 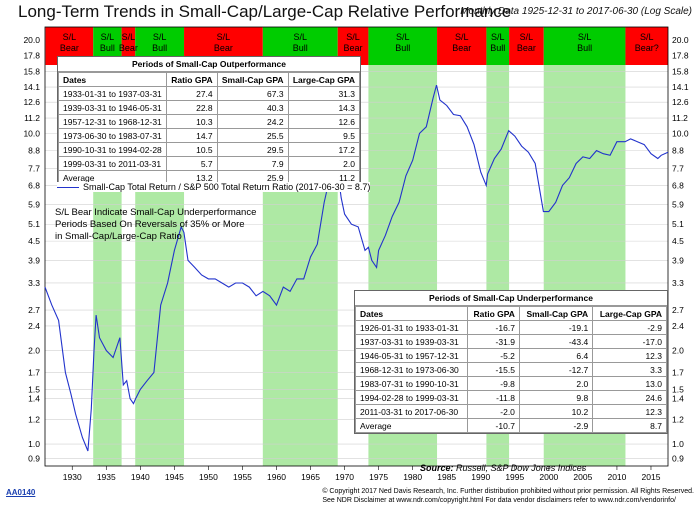 What do you see at coordinates (629, 341) in the screenshot?
I see `underperformance-cell: -17.0` at bounding box center [629, 341].